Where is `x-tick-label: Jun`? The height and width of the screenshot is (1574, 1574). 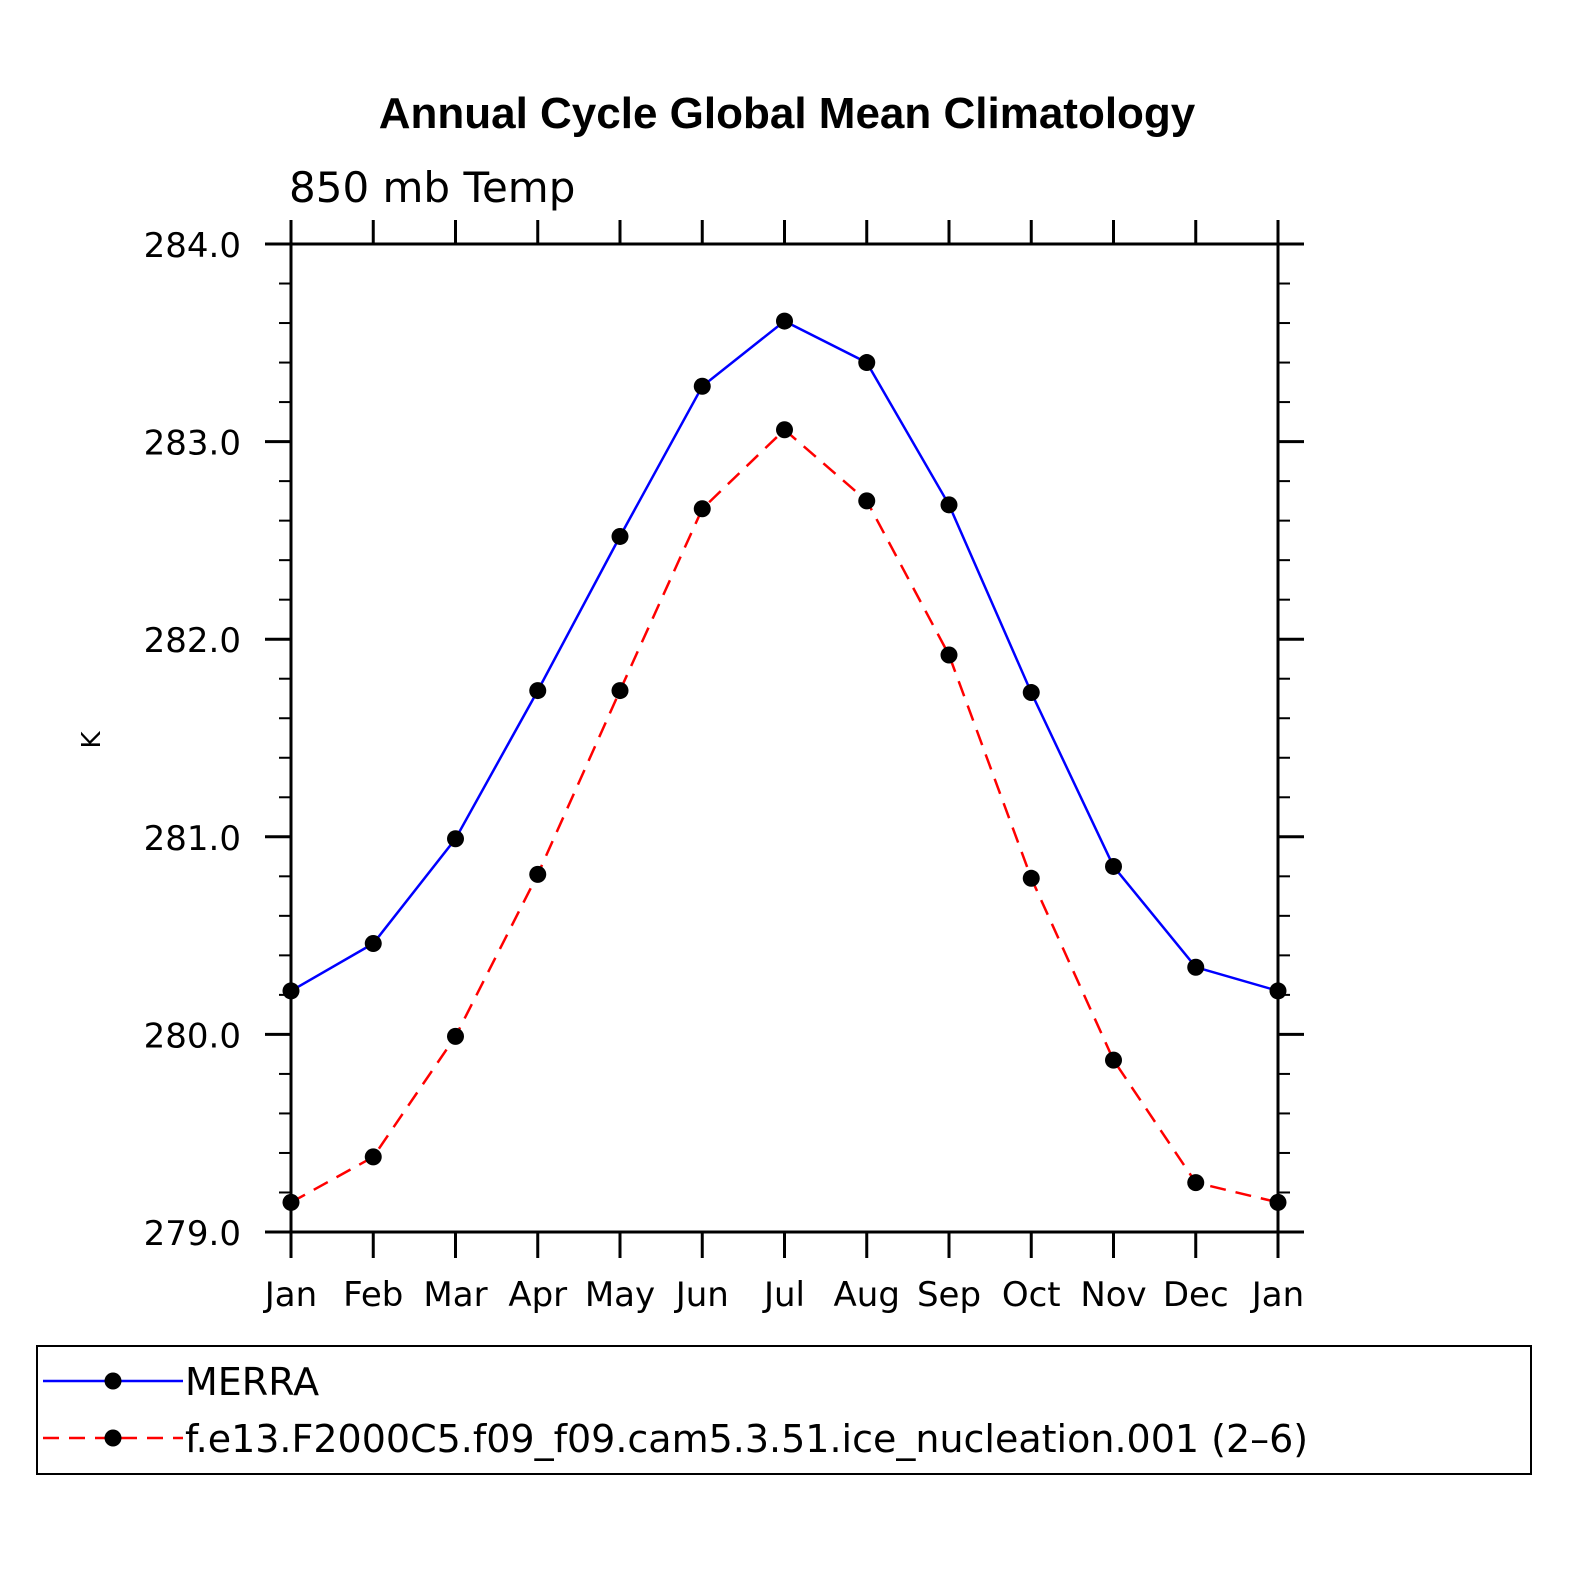
x-tick-label: Jun is located at coordinates (701, 1295).